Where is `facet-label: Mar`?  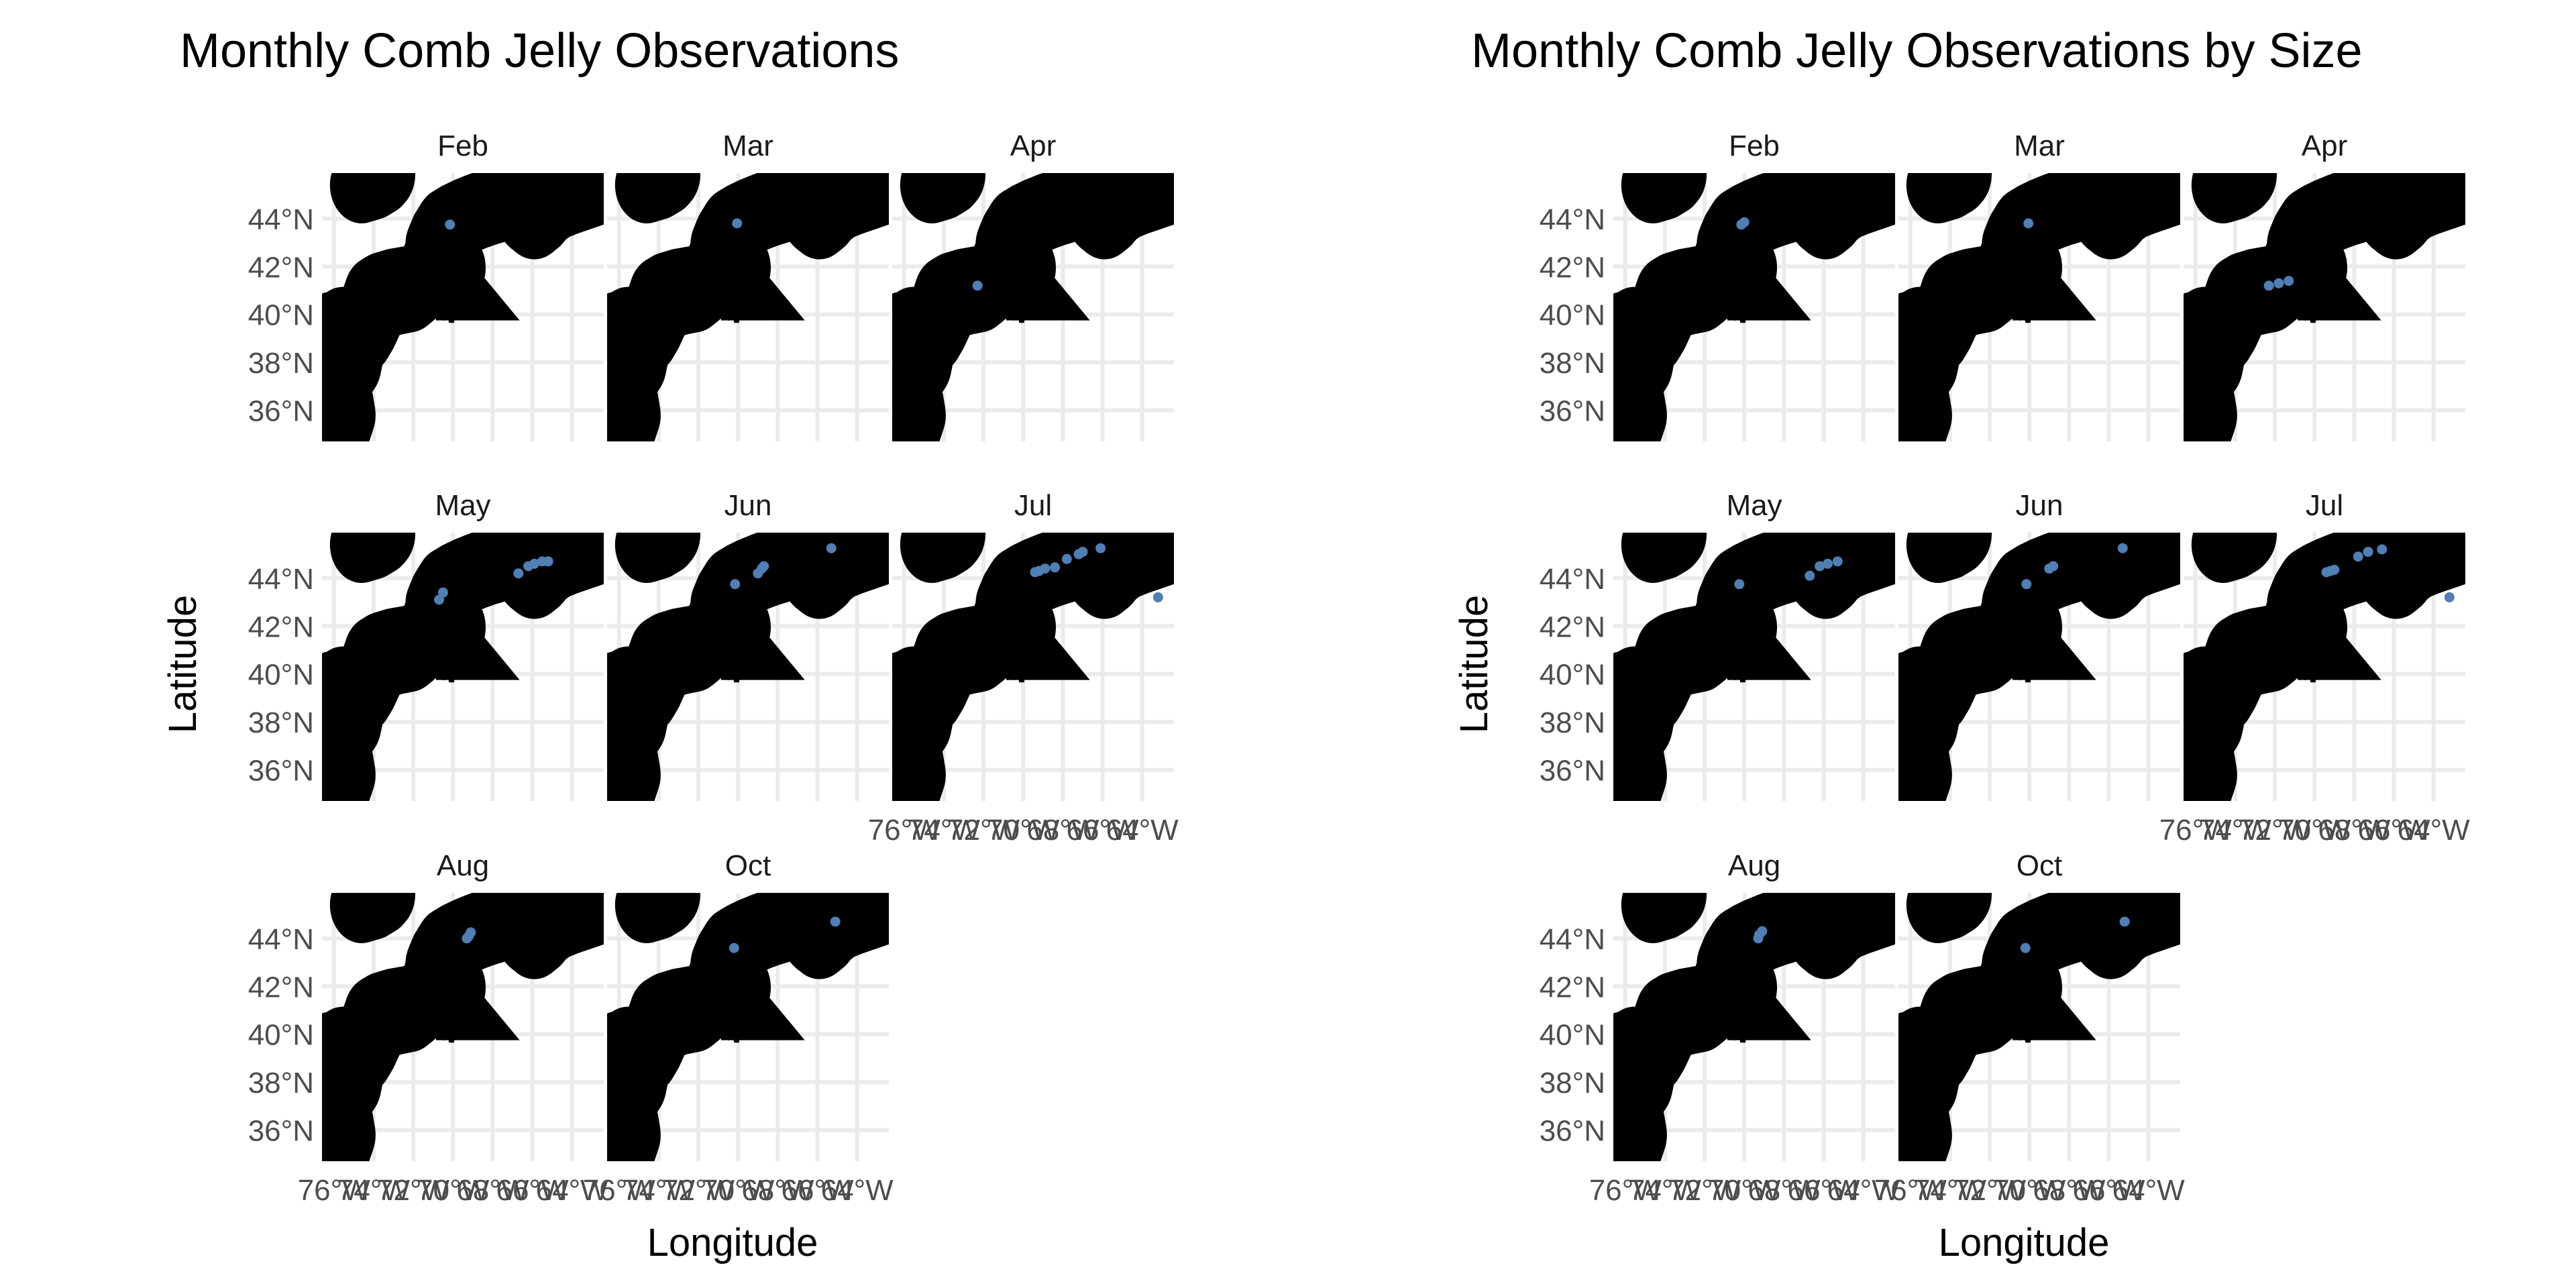
facet-label: Mar is located at coordinates (747, 145).